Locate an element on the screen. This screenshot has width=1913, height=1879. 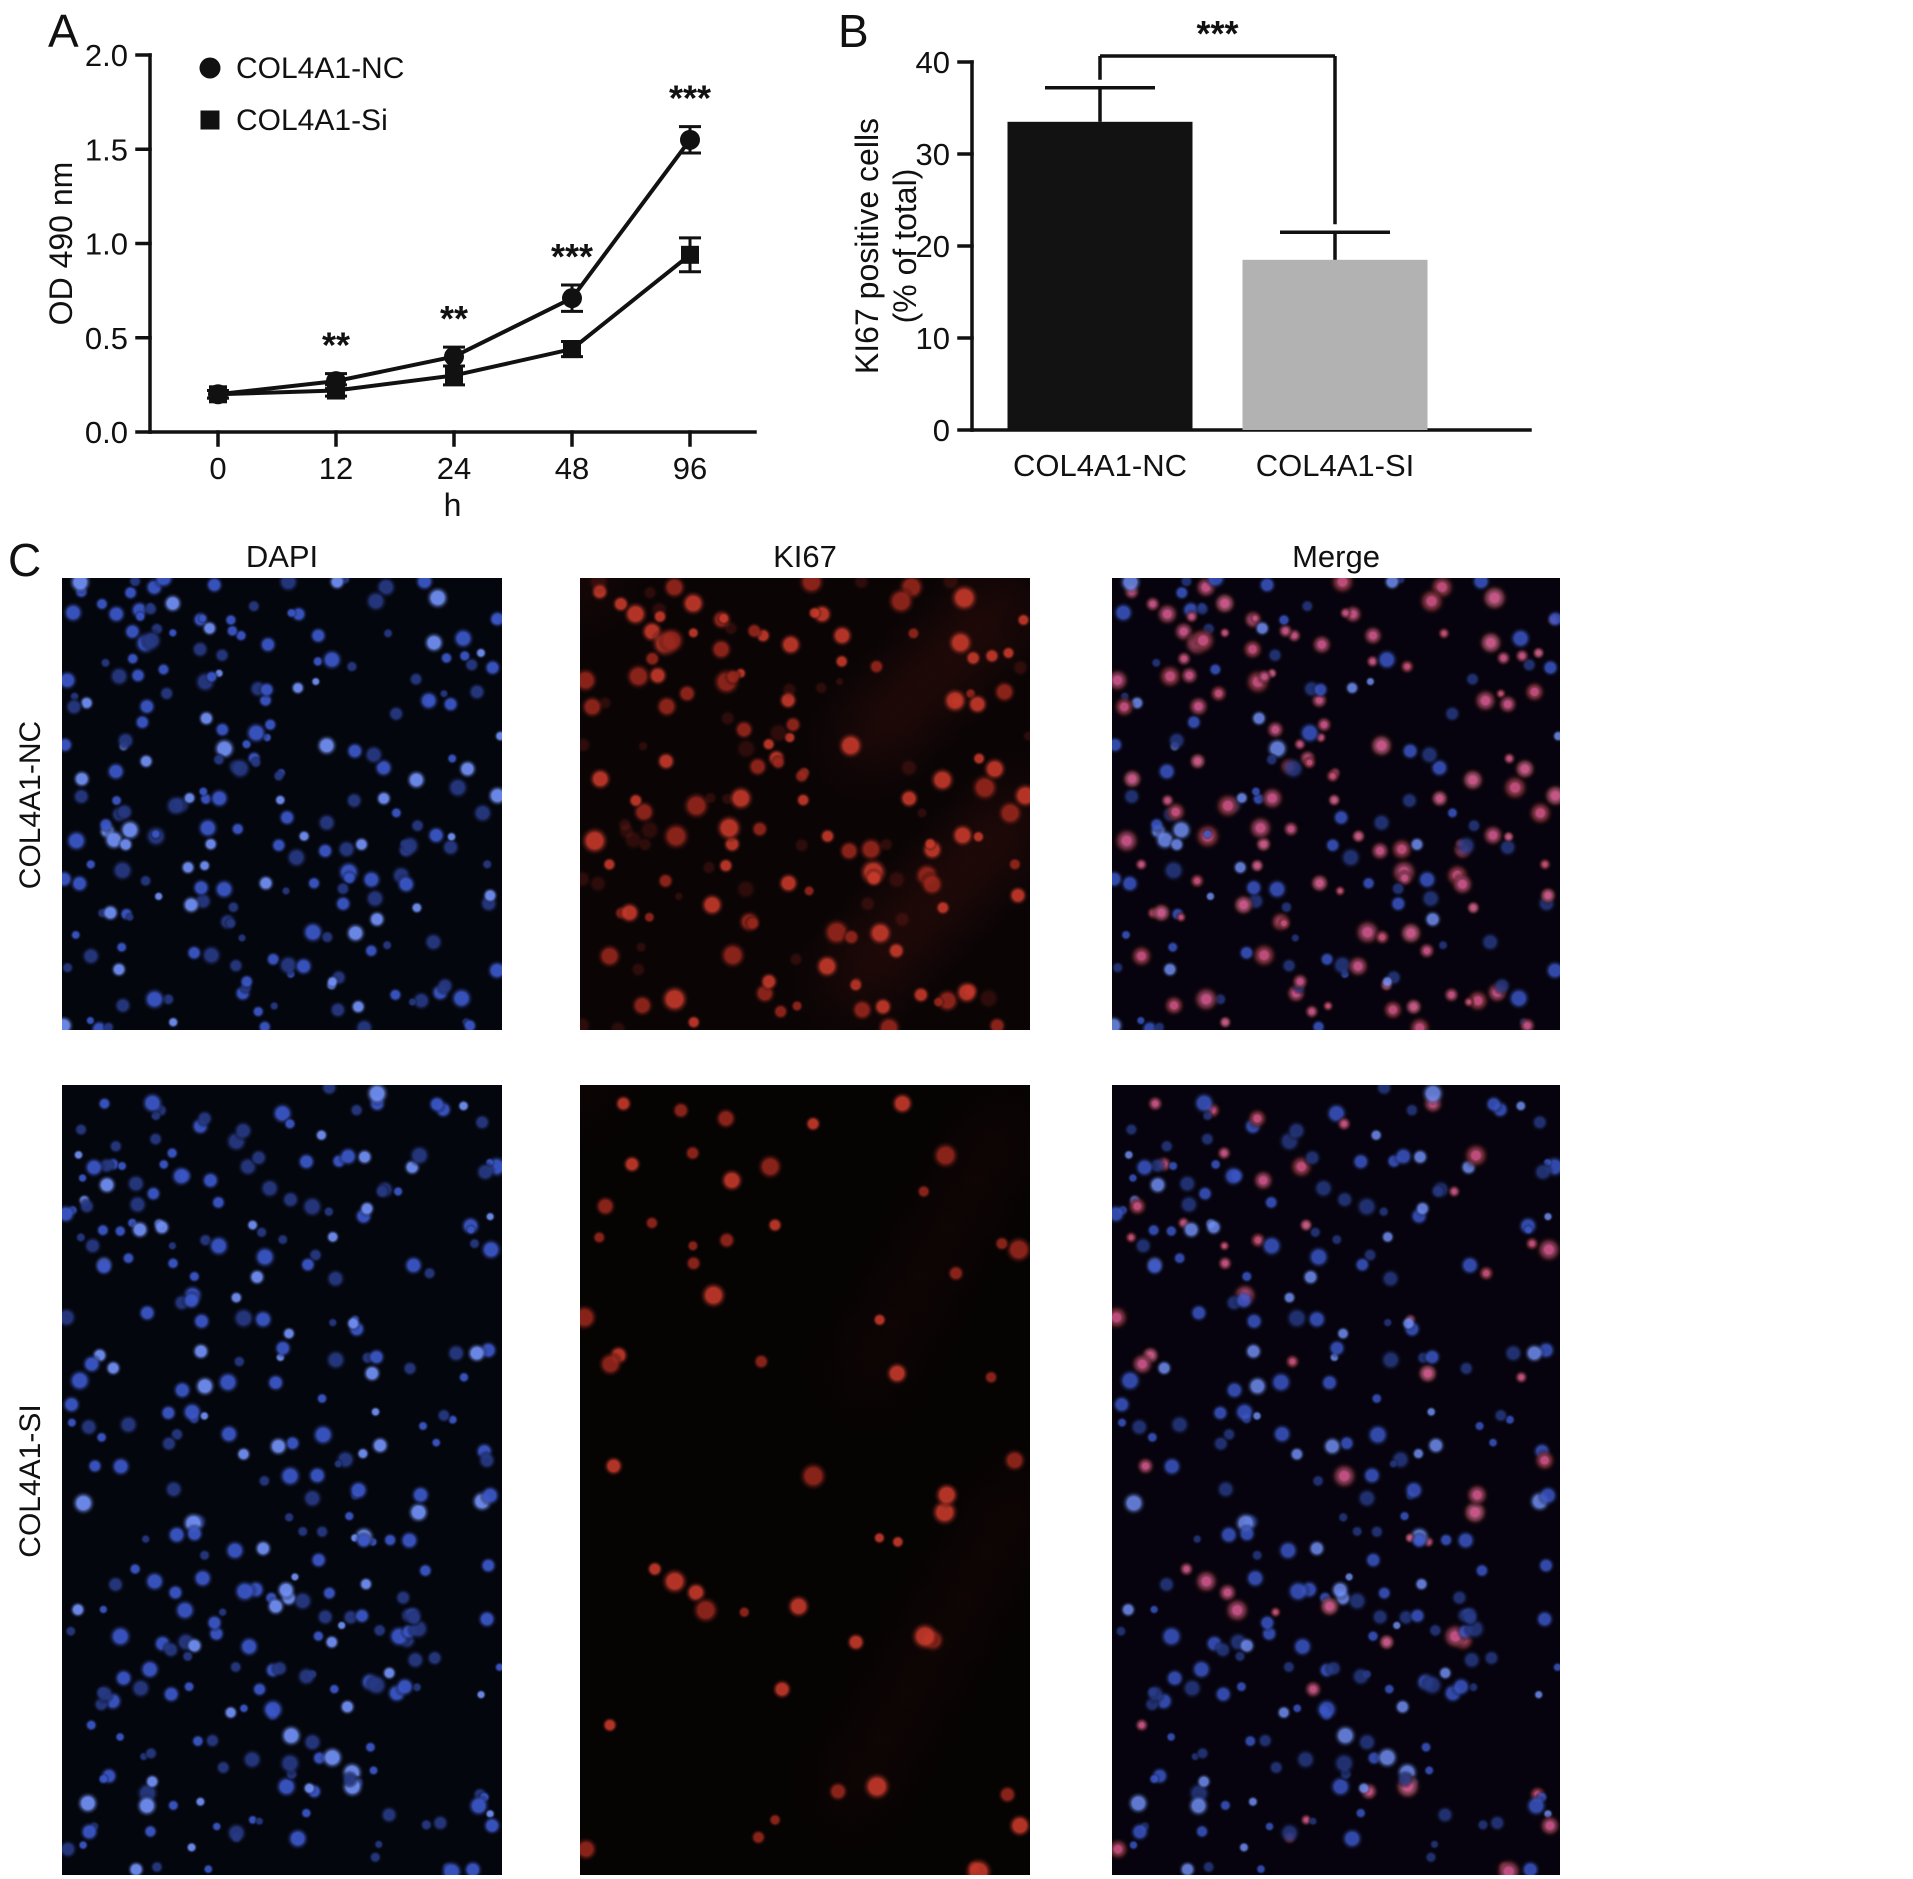
column-header-dapi: DAPI is located at coordinates (282, 556).